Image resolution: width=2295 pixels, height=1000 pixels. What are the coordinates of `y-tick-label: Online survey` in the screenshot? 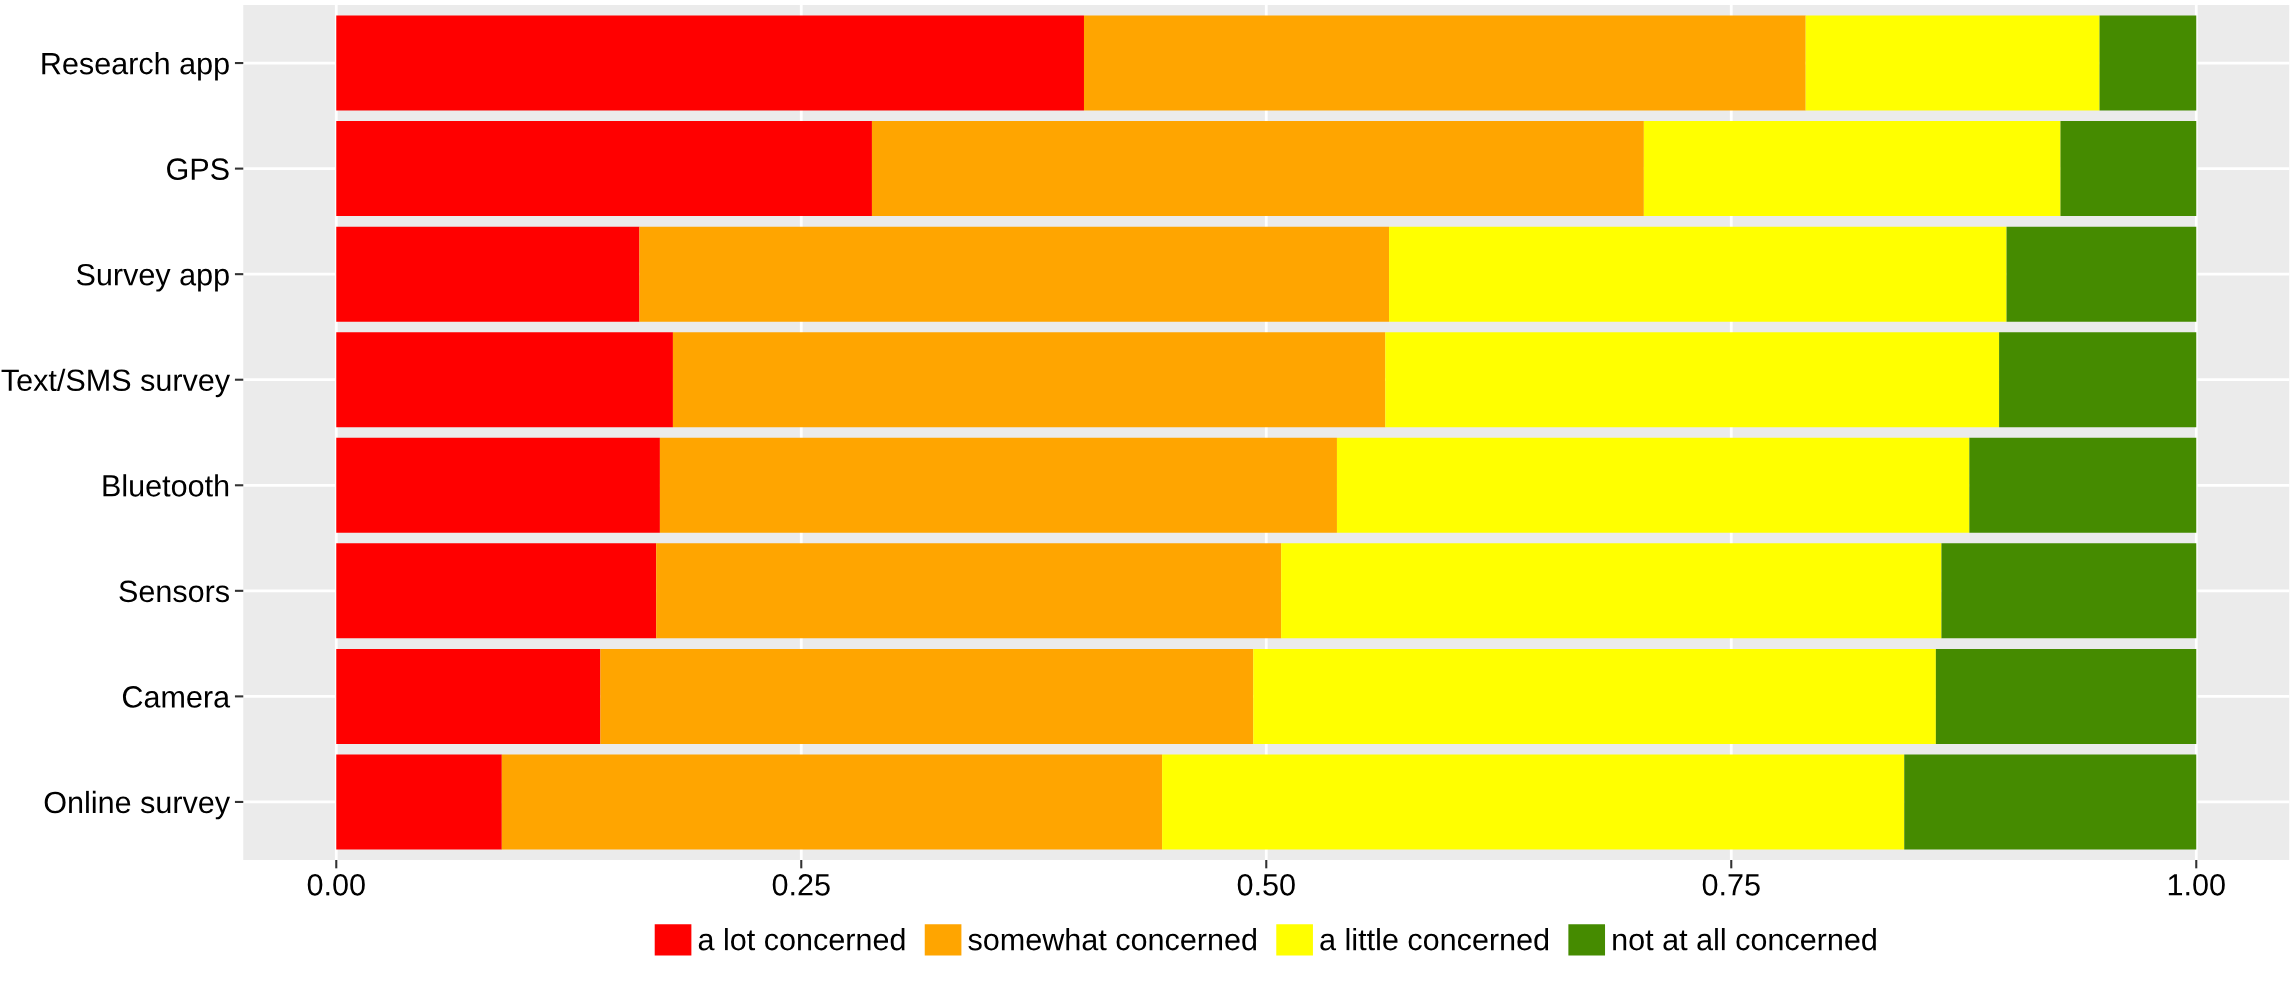 It's located at (137, 805).